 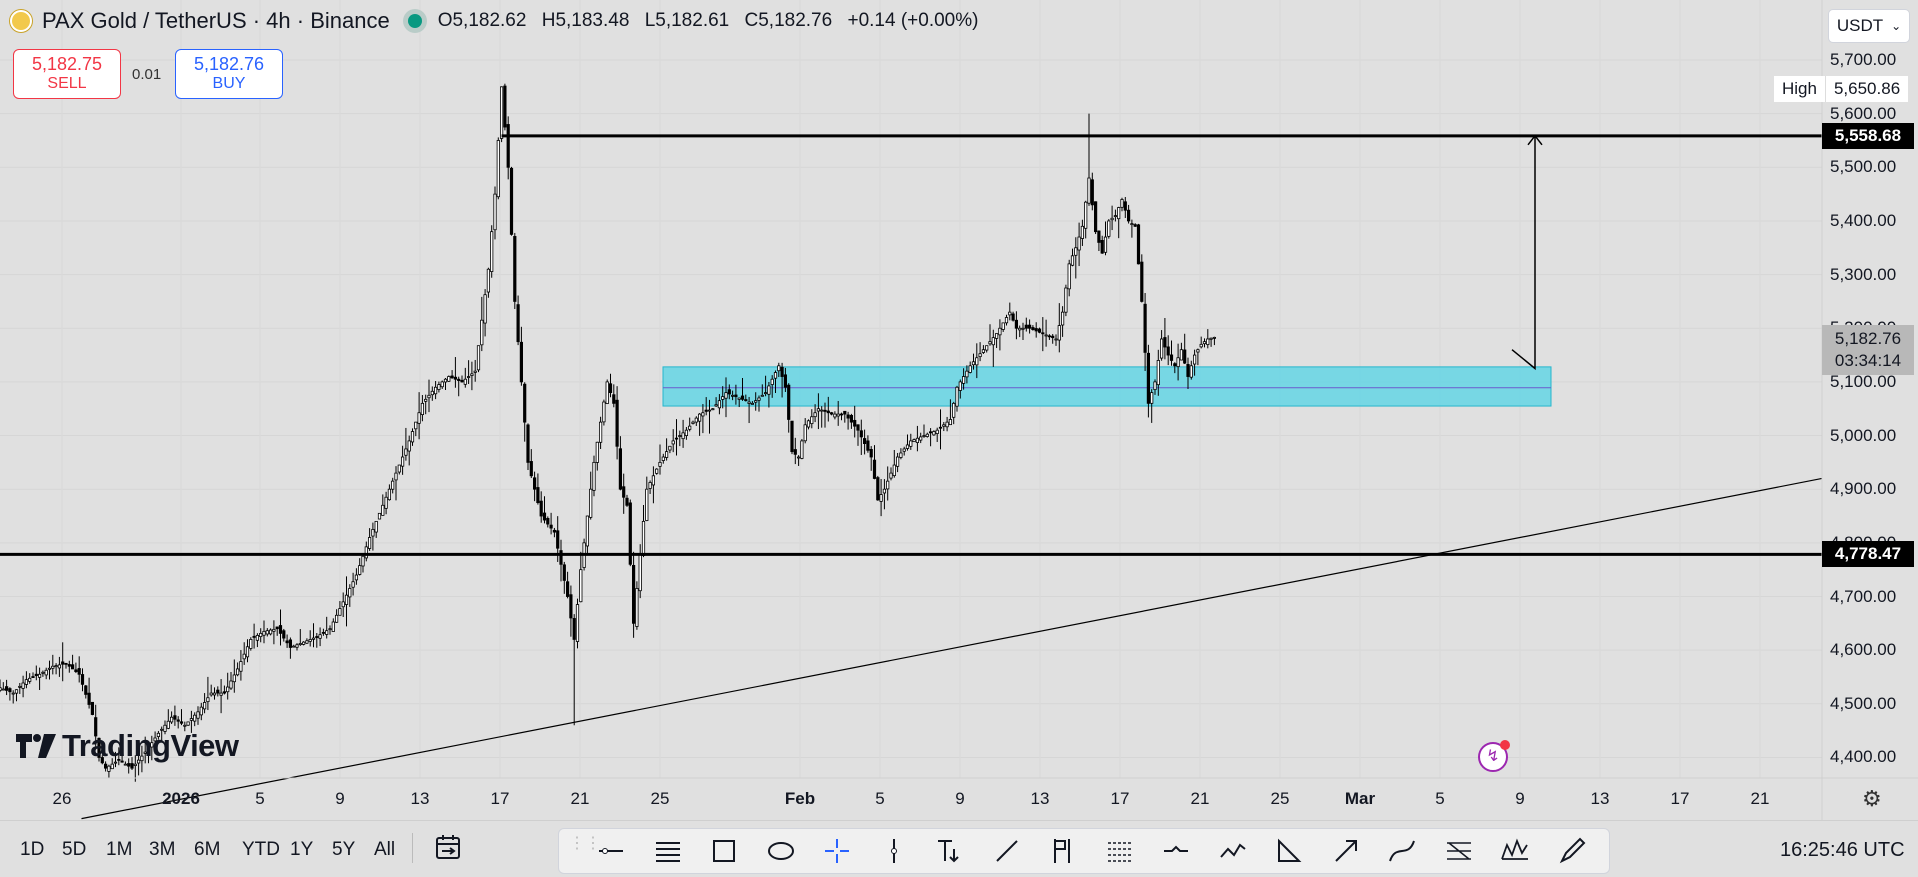 I want to click on utc-clock: 16:25:46 UTC, so click(x=1842, y=850).